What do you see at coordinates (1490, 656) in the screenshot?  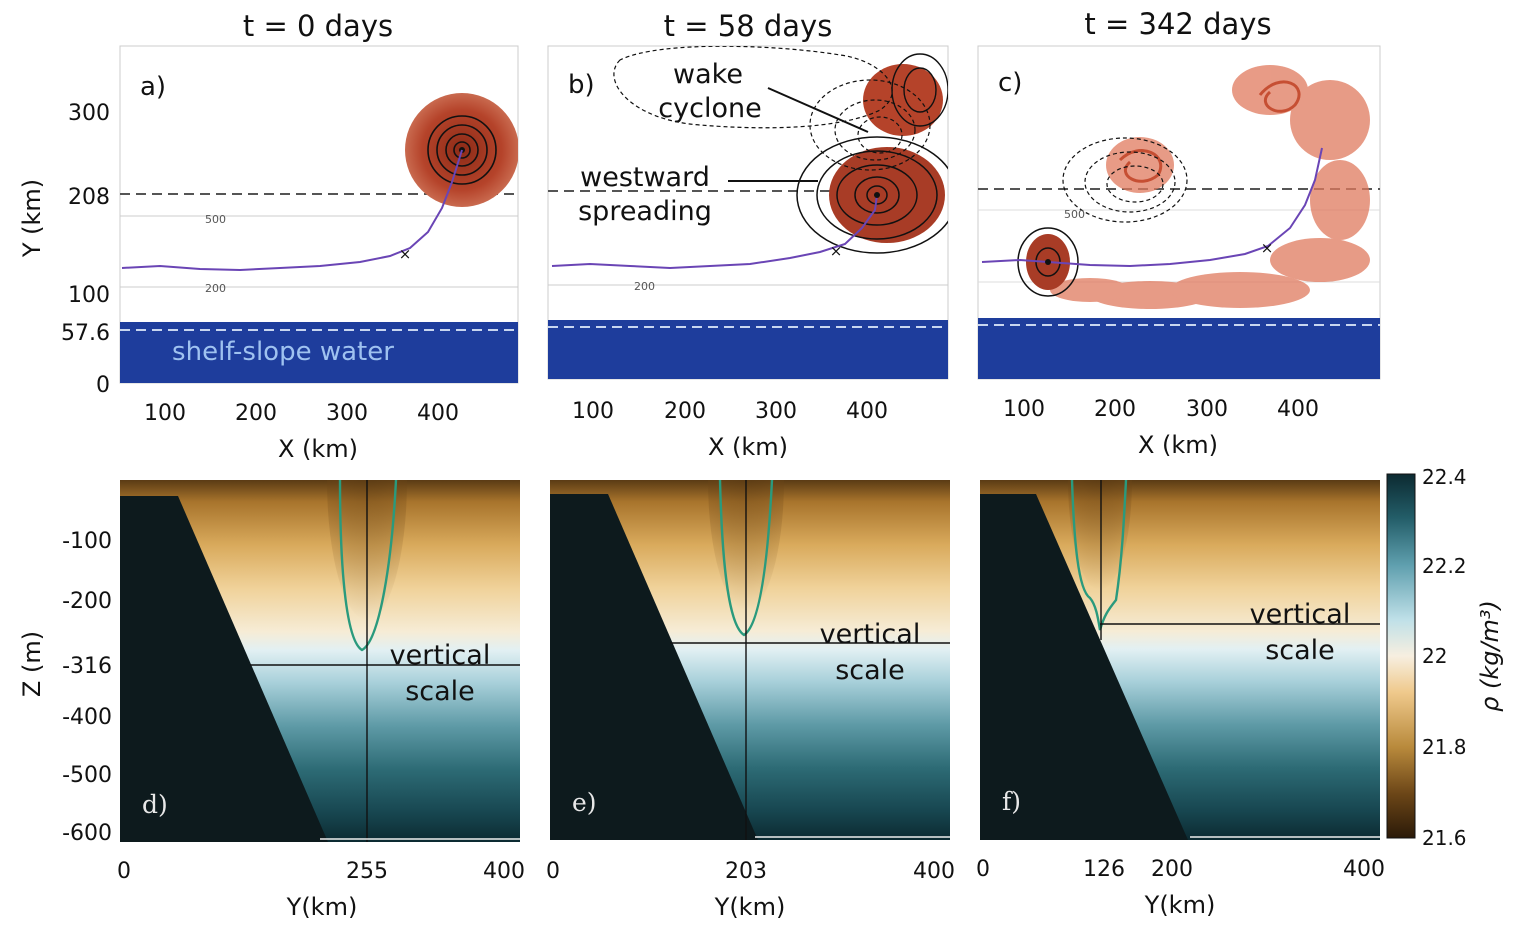 I see `colorbar-label: ρ (kg/m³)` at bounding box center [1490, 656].